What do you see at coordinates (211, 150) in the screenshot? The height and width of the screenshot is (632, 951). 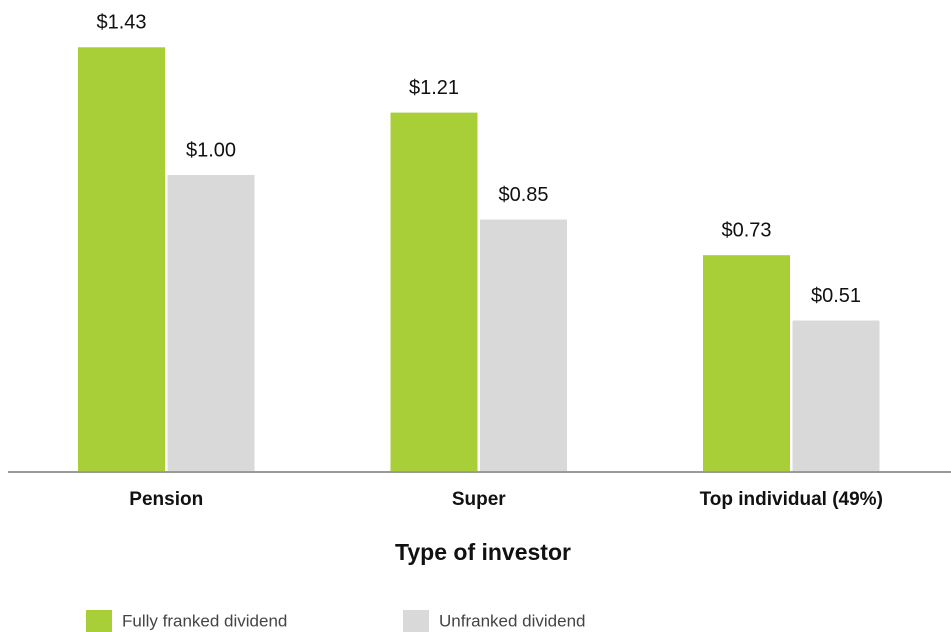 I see `value-label: $1.00` at bounding box center [211, 150].